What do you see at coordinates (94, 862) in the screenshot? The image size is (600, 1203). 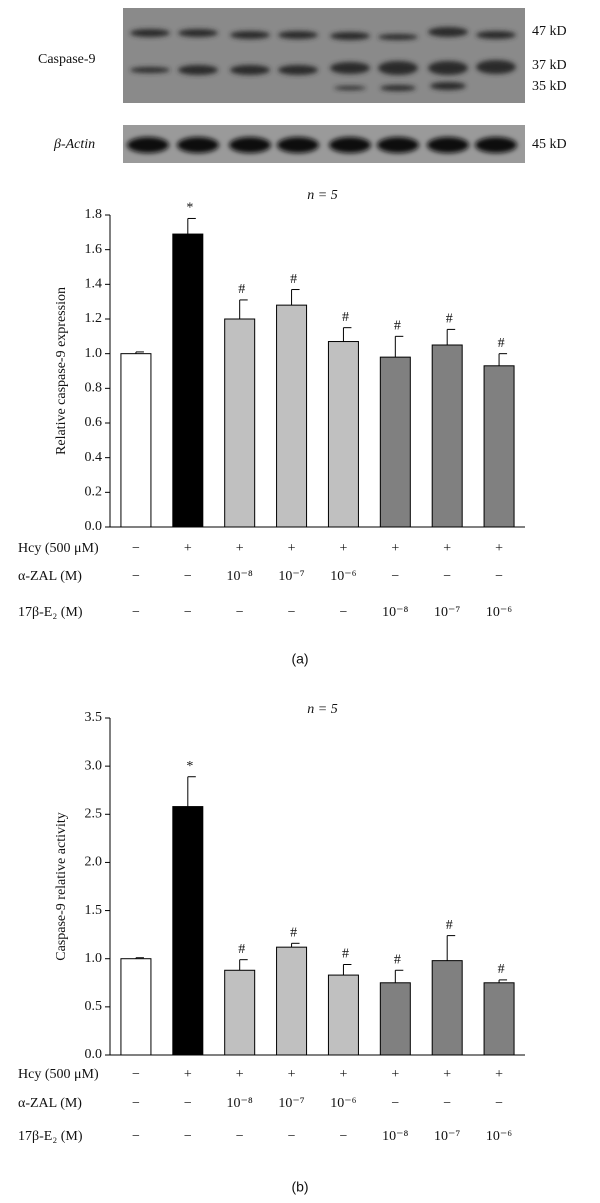 I see `y-tick-label: 2.0` at bounding box center [94, 862].